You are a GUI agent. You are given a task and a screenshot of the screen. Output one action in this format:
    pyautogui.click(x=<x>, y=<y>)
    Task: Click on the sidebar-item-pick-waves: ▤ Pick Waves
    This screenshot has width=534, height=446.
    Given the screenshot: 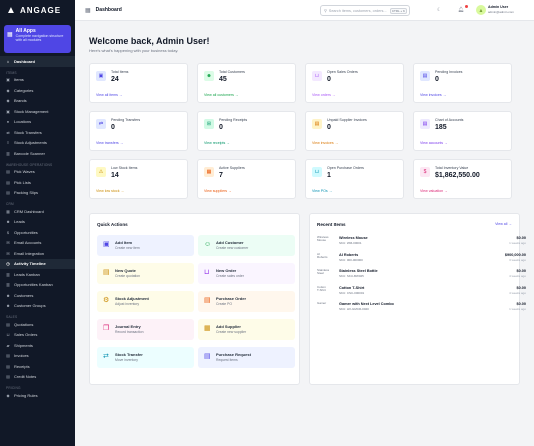 What is the action you would take?
    pyautogui.click(x=37, y=172)
    